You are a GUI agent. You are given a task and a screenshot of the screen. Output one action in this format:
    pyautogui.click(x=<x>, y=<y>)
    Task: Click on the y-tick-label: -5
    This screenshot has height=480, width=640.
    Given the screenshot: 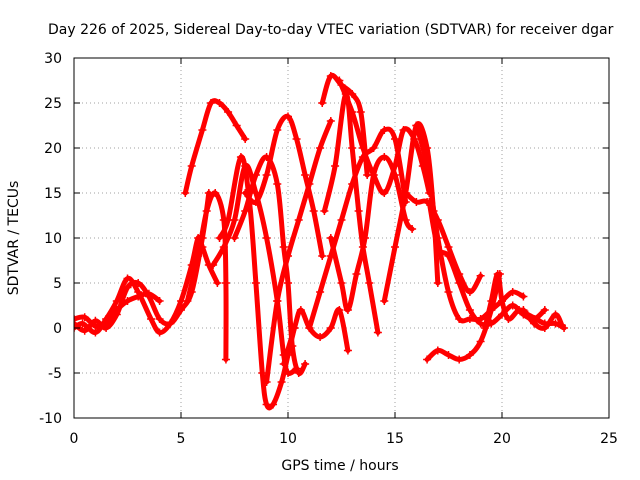 What is the action you would take?
    pyautogui.click(x=55, y=374)
    